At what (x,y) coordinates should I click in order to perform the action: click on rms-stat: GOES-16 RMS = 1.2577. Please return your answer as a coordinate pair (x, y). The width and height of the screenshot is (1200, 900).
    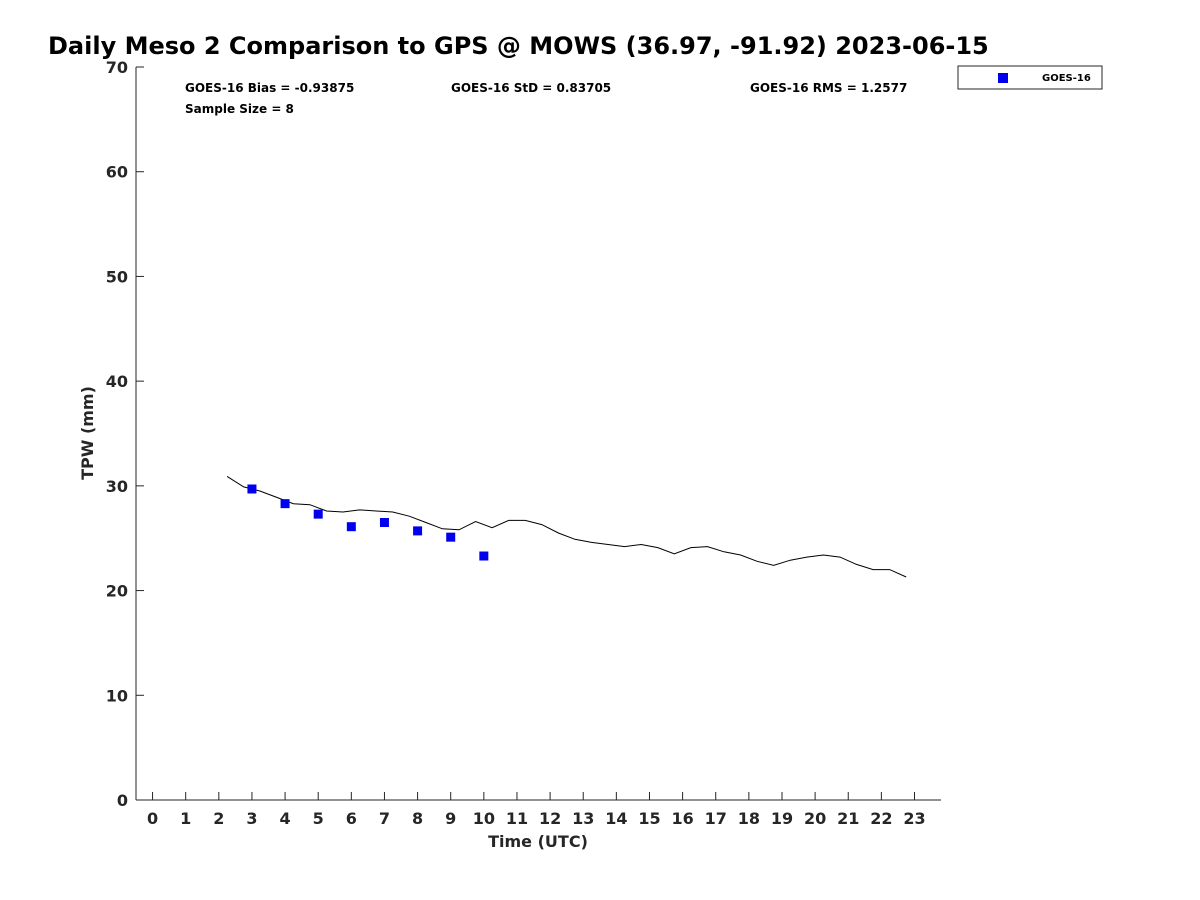
    Looking at the image, I should click on (828, 88).